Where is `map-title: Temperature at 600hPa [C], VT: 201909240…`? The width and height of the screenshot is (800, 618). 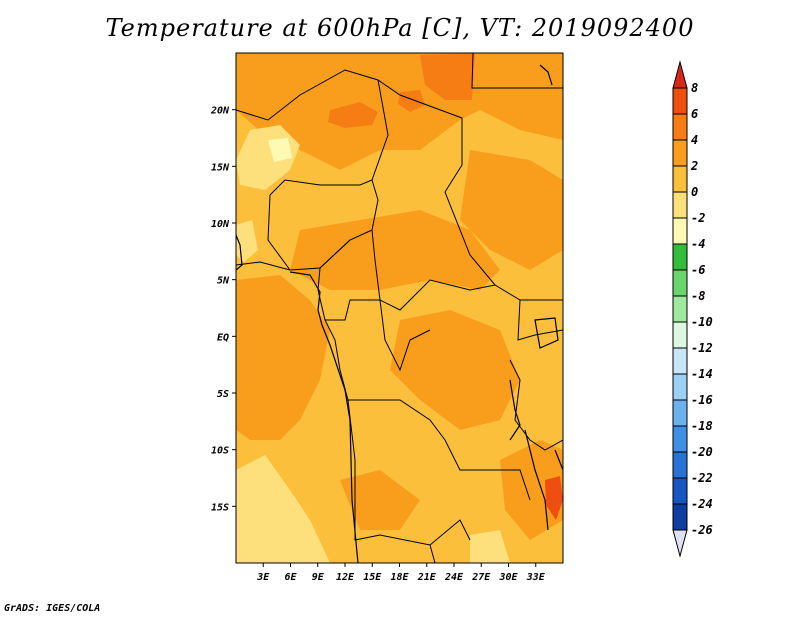
map-title: Temperature at 600hPa [C], VT: 201909240… is located at coordinates (400, 28).